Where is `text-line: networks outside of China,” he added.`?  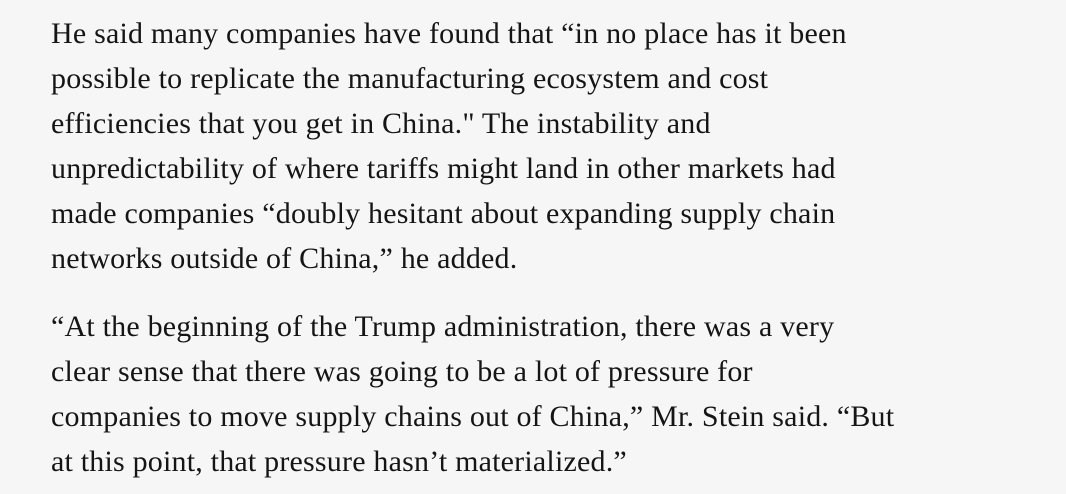
text-line: networks outside of China,” he added. is located at coordinates (284, 258).